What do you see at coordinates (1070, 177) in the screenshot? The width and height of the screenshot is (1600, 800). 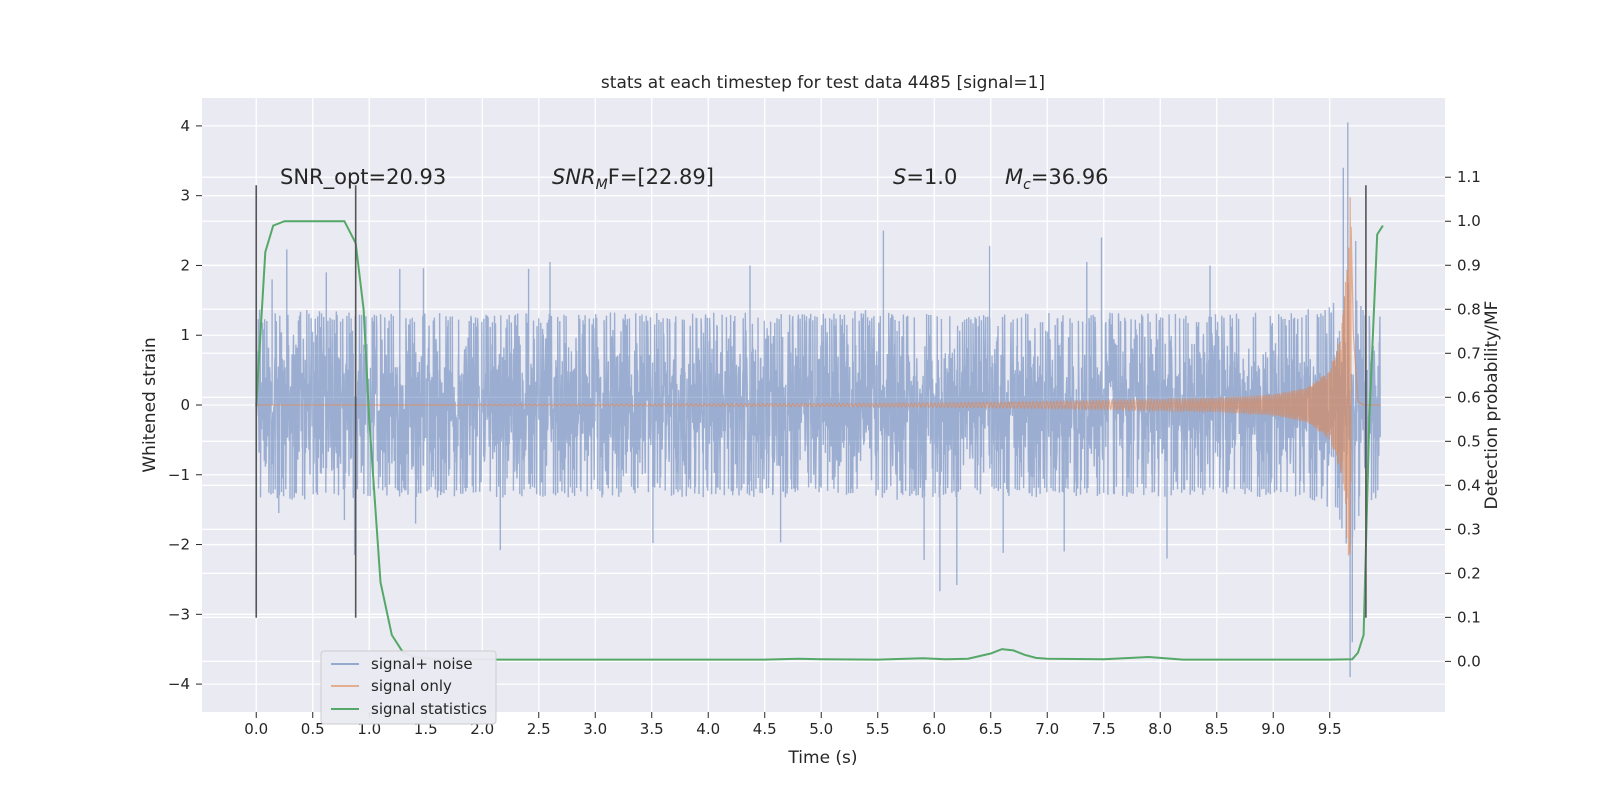 I see `annotation-mc-value: =36.96` at bounding box center [1070, 177].